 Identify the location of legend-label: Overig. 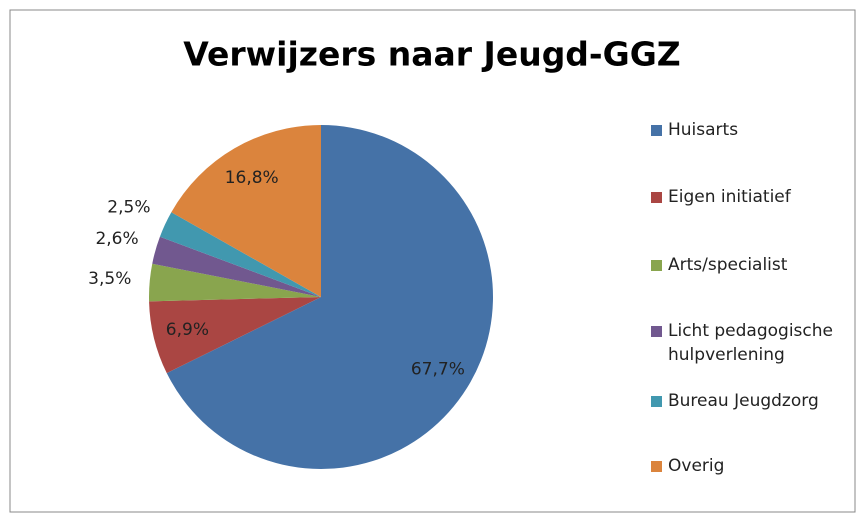
(696, 466).